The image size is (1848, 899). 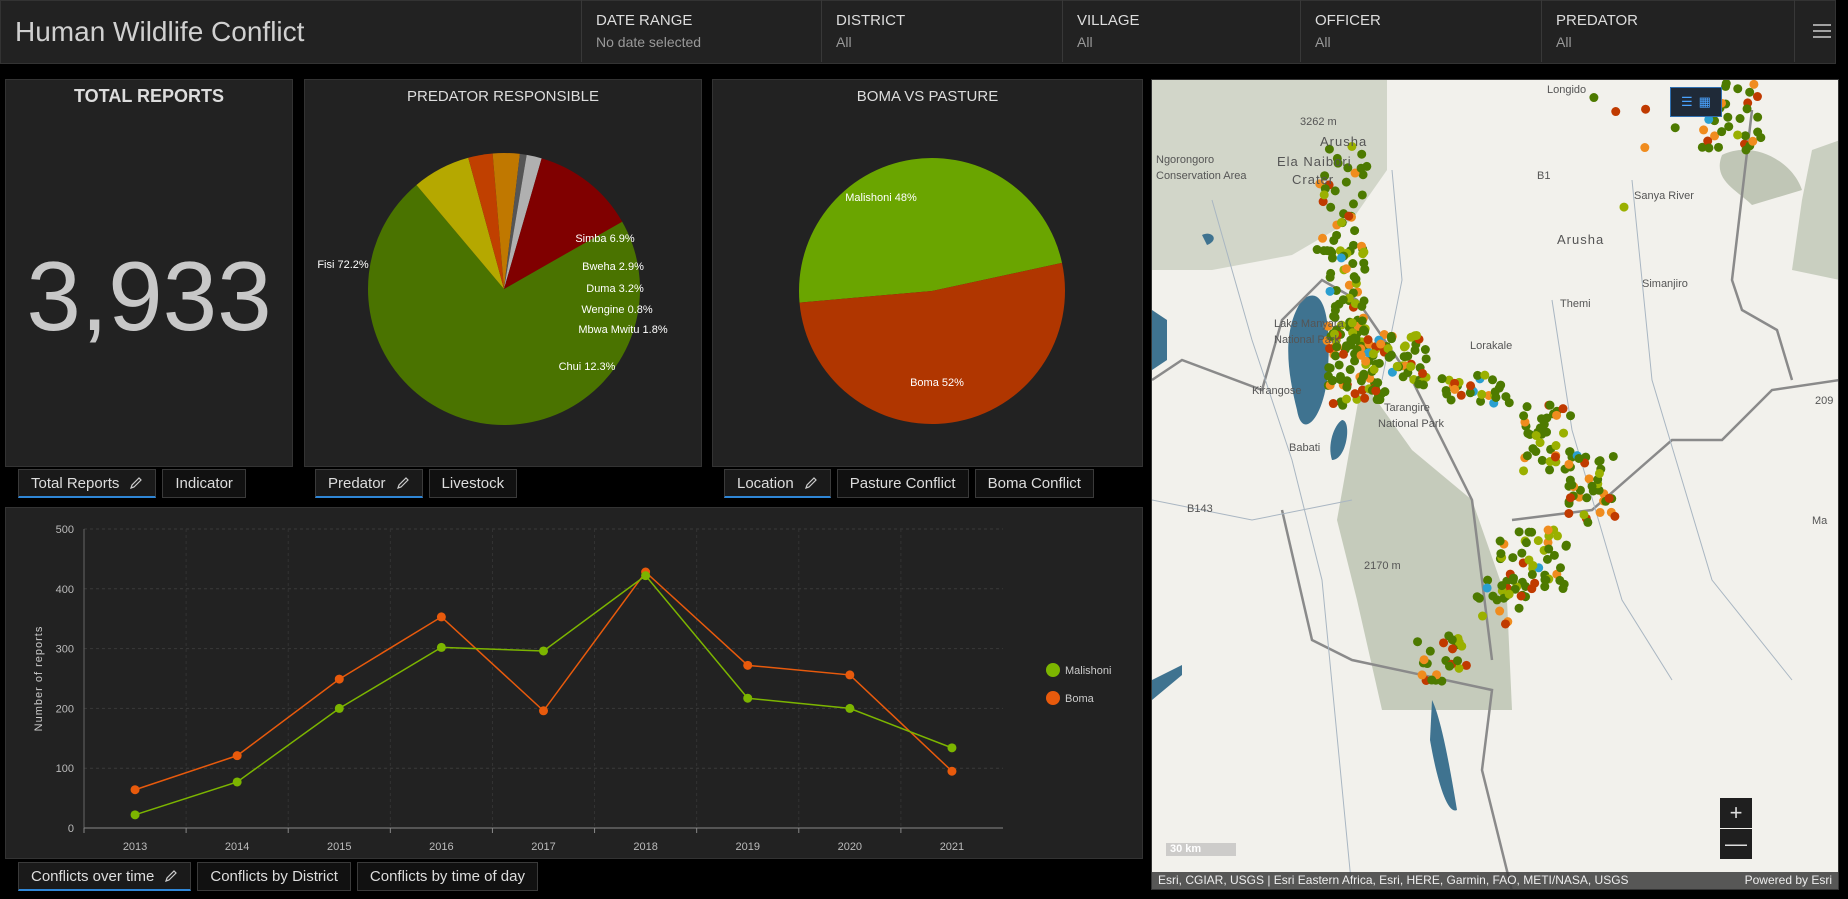 What do you see at coordinates (930, 230) in the screenshot?
I see `pie-slice-malishoni` at bounding box center [930, 230].